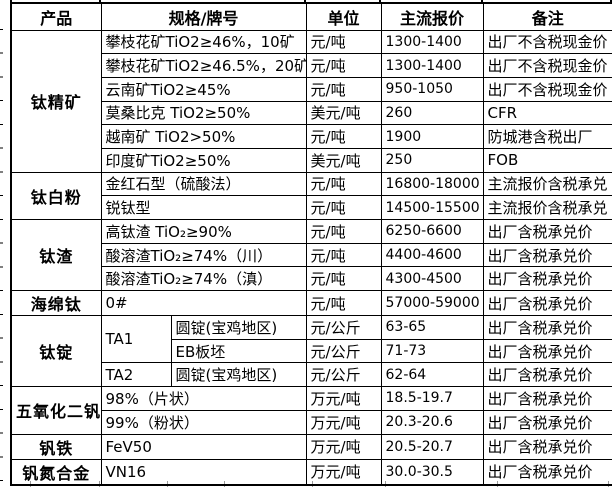 The height and width of the screenshot is (487, 612). I want to click on price-cell: 62-64, so click(432, 375).